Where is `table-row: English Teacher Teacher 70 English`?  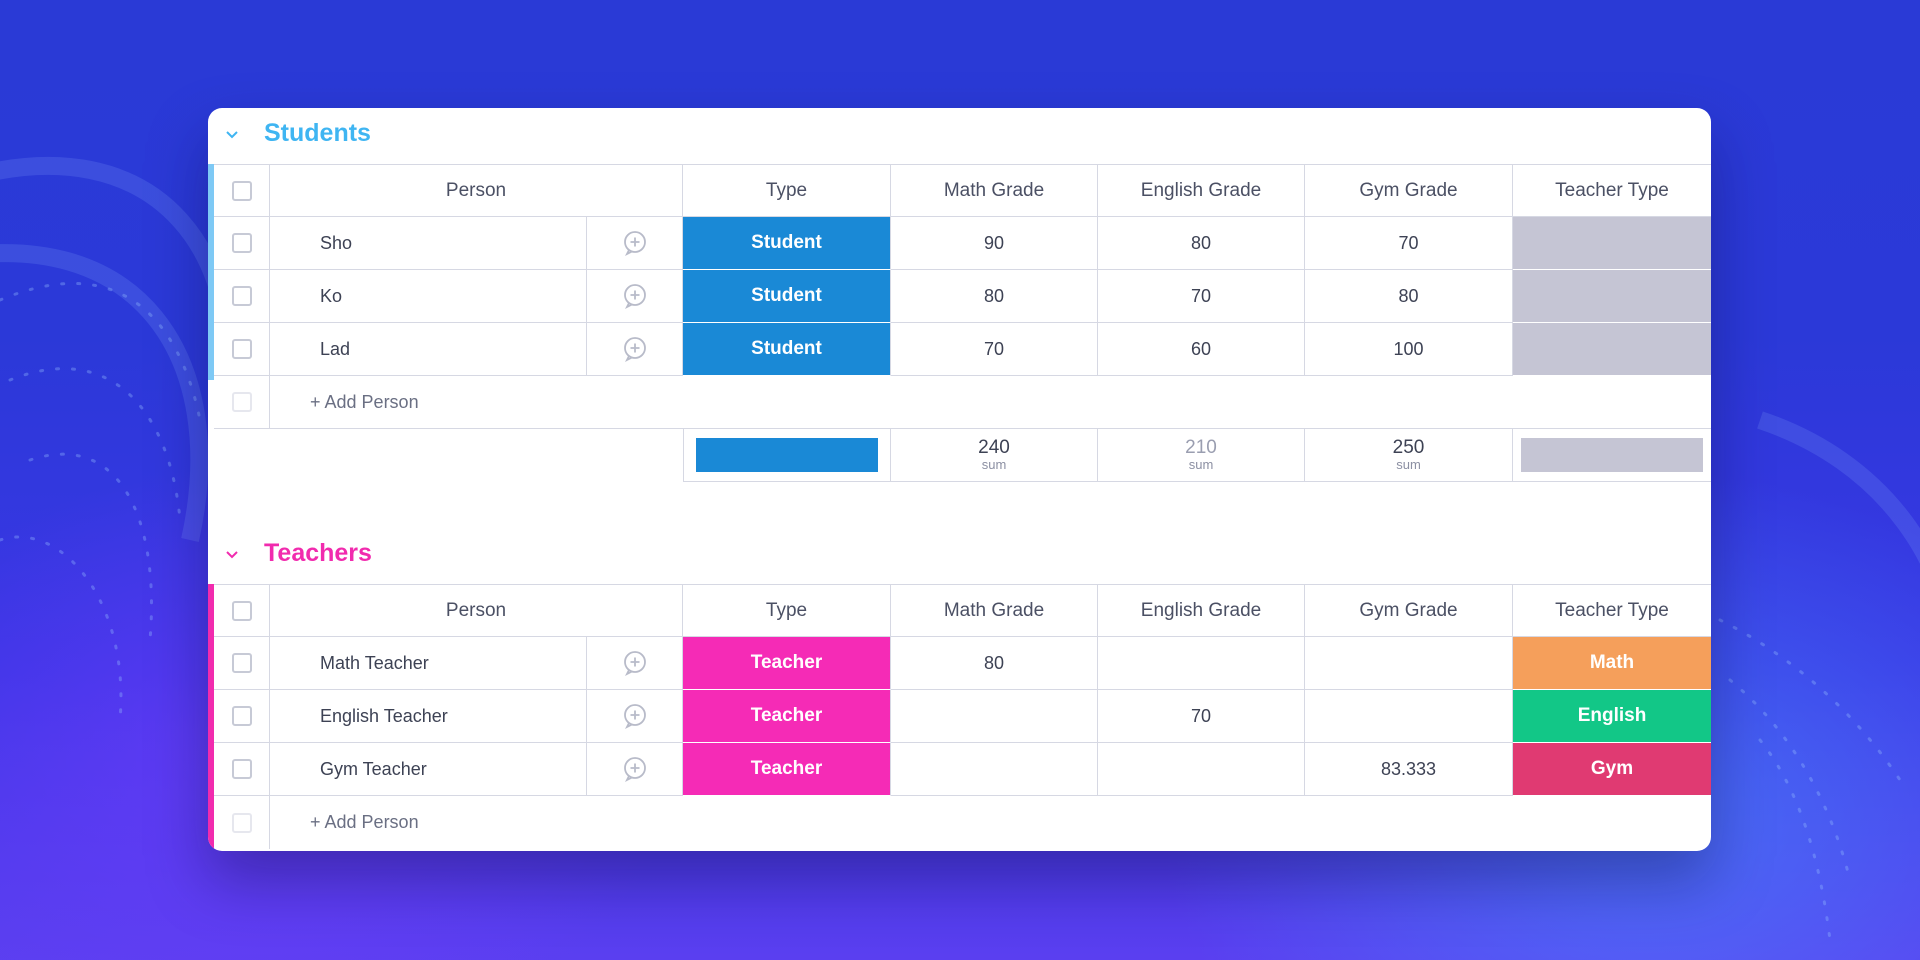
table-row: English Teacher Teacher 70 English is located at coordinates (959, 716).